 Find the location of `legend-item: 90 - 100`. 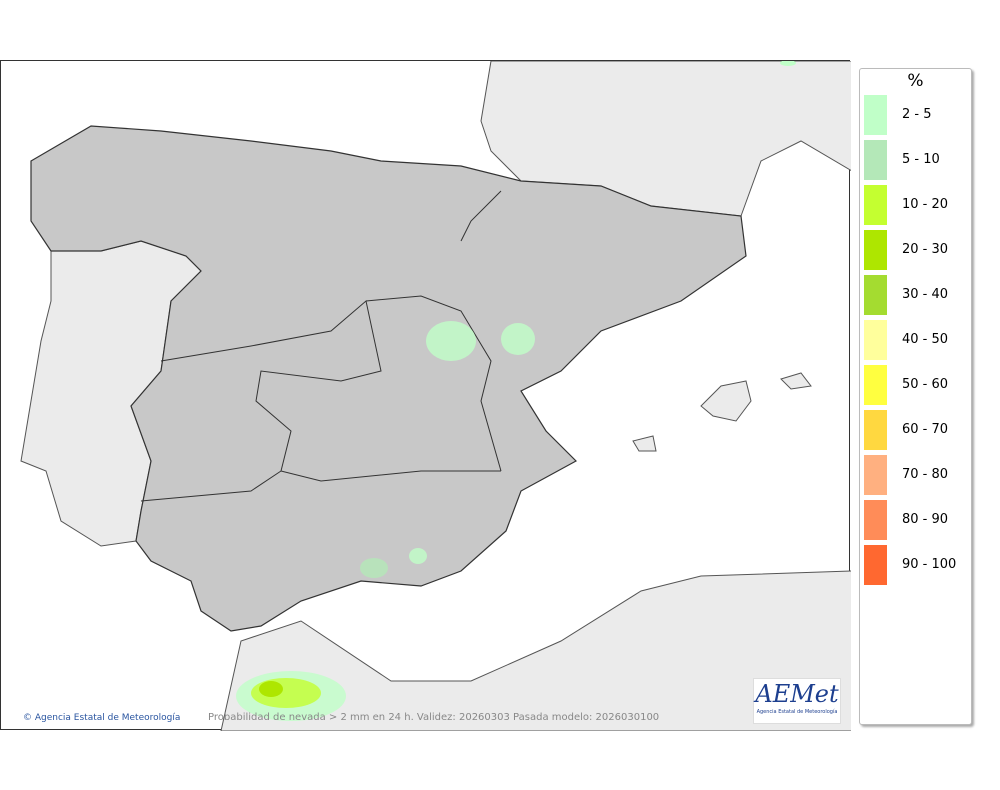

legend-item: 90 - 100 is located at coordinates (914, 565).